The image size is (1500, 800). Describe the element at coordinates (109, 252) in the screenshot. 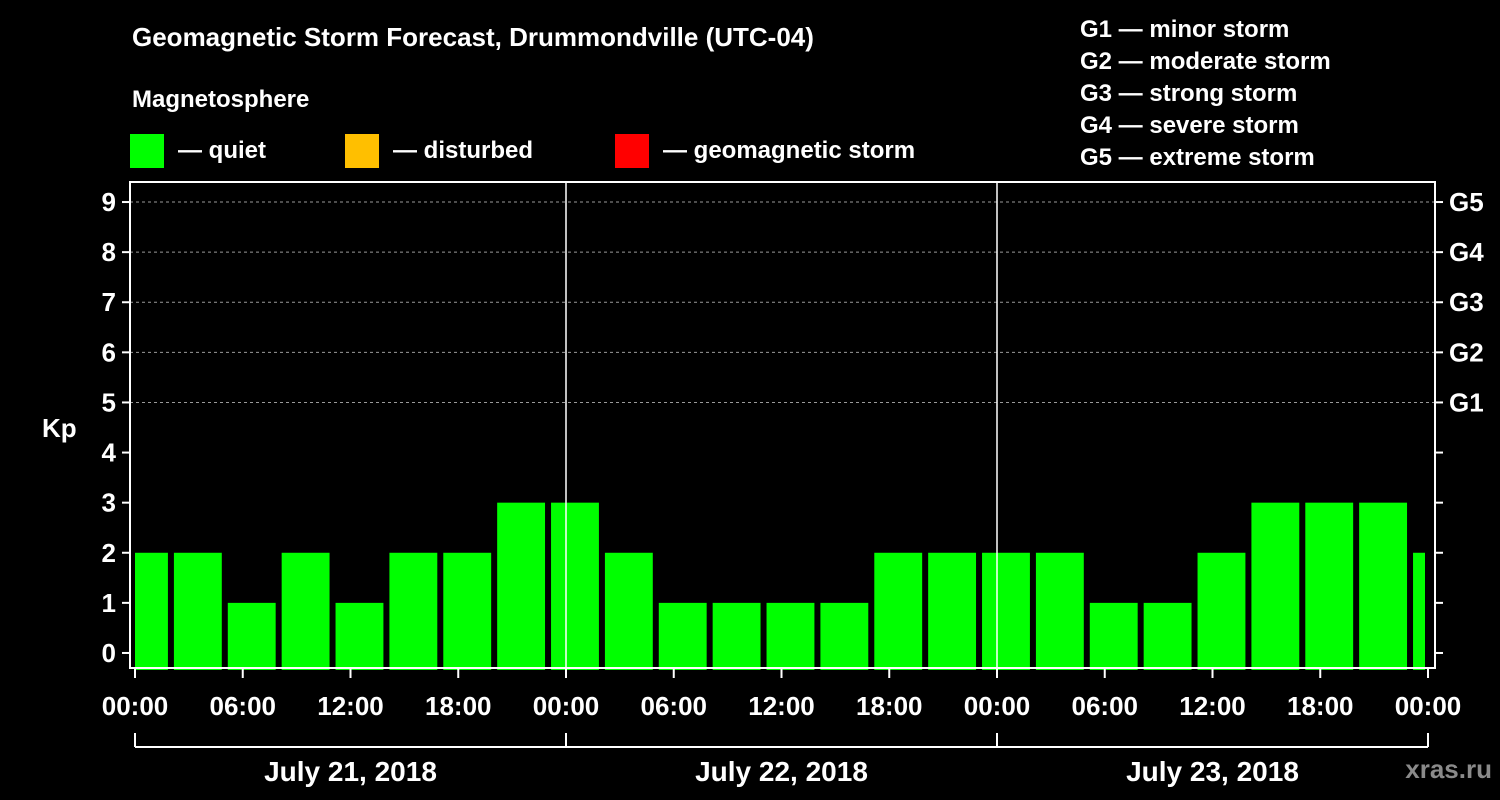

I see `y-tick-label: 8` at that location.